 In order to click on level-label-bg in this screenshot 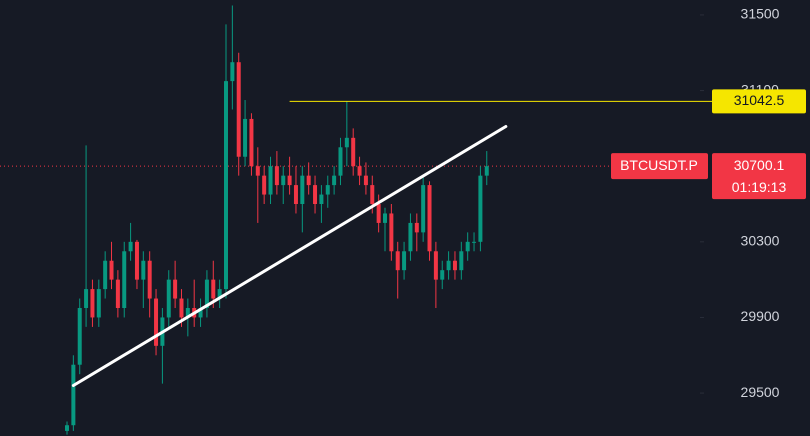, I will do `click(759, 101)`.